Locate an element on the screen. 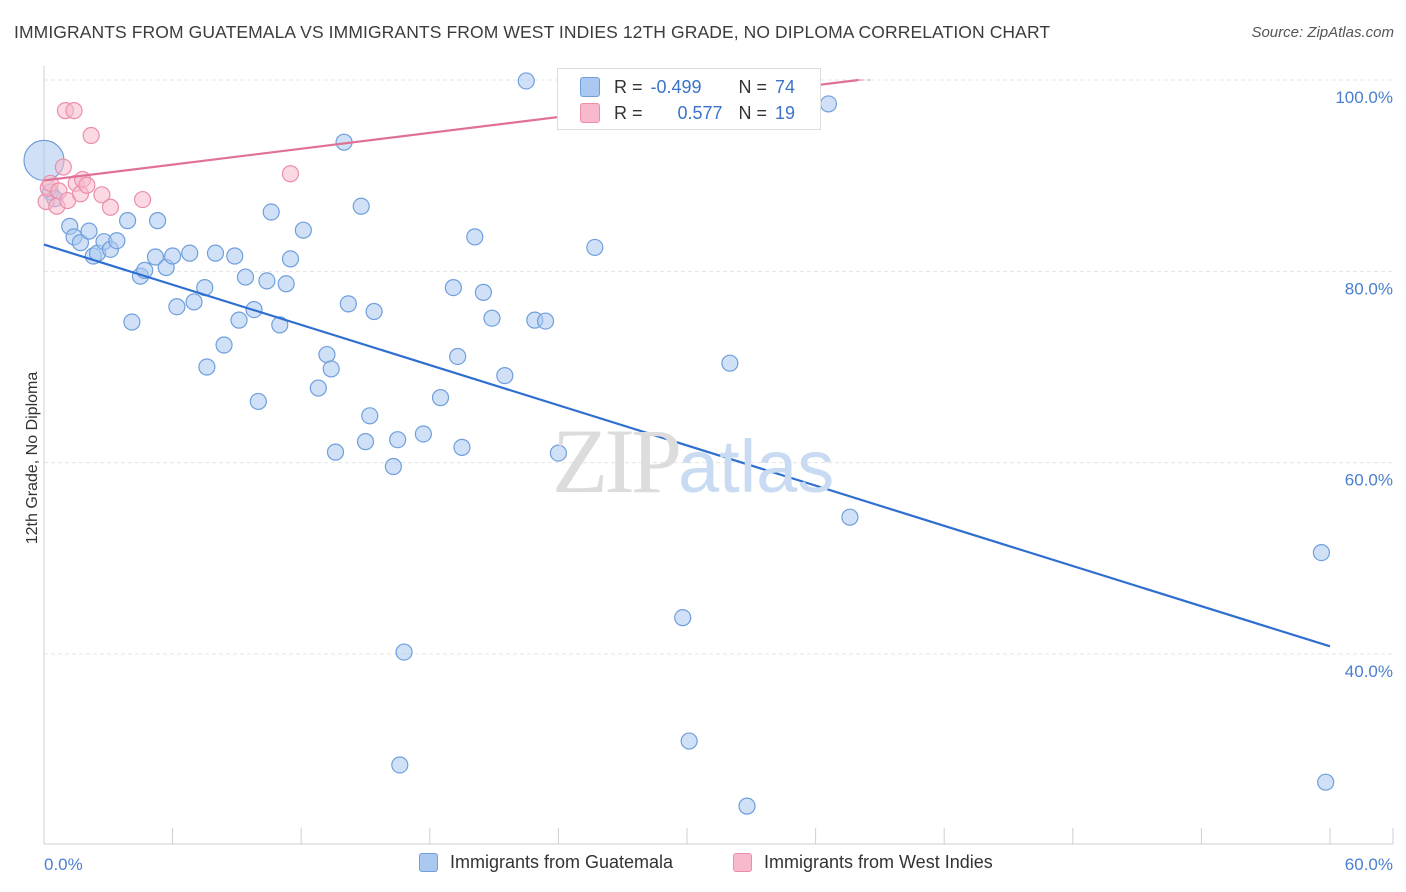  x-tick-label: 60.0% is located at coordinates (1369, 864).